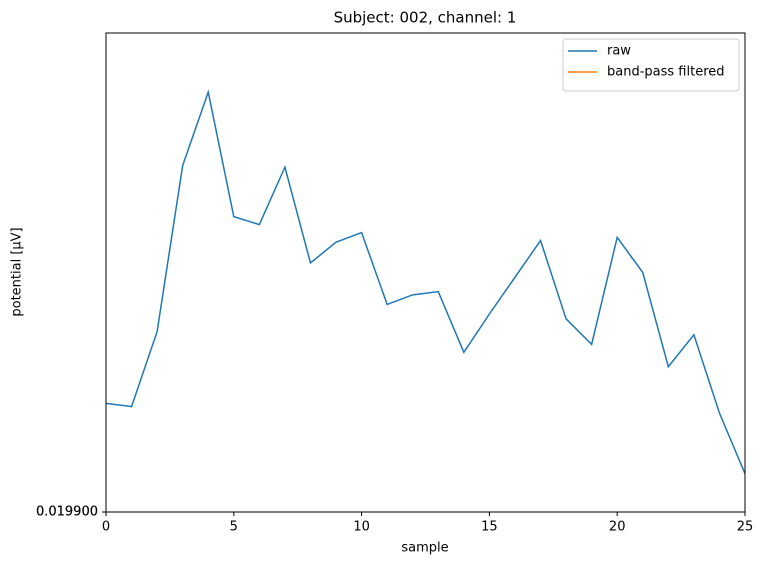  I want to click on x-tick-label: 0, so click(106, 527).